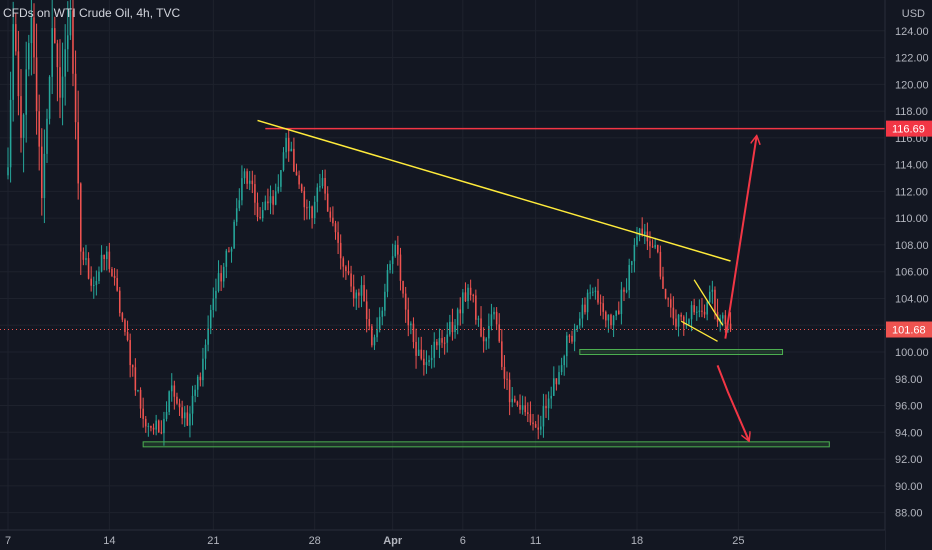  I want to click on resistance-price-label: 116.69, so click(908, 130).